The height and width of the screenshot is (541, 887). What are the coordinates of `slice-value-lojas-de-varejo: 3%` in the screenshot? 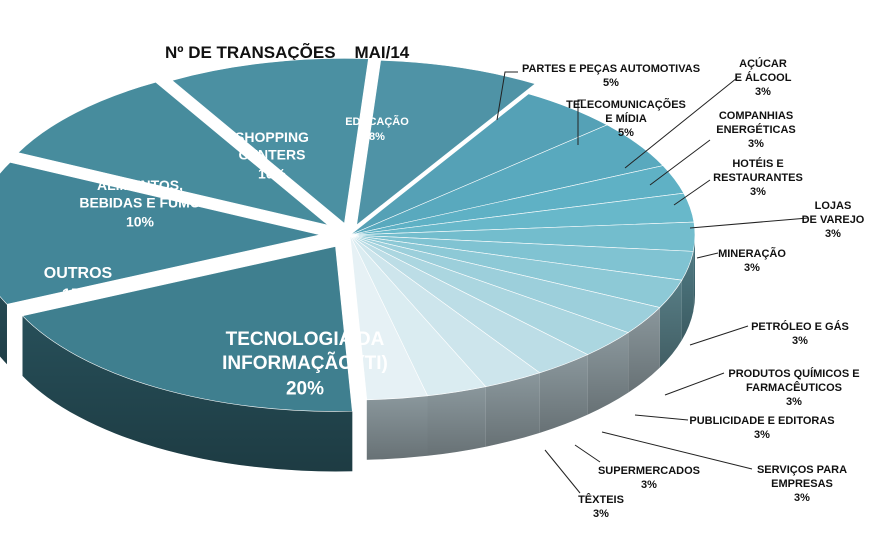 It's located at (833, 234).